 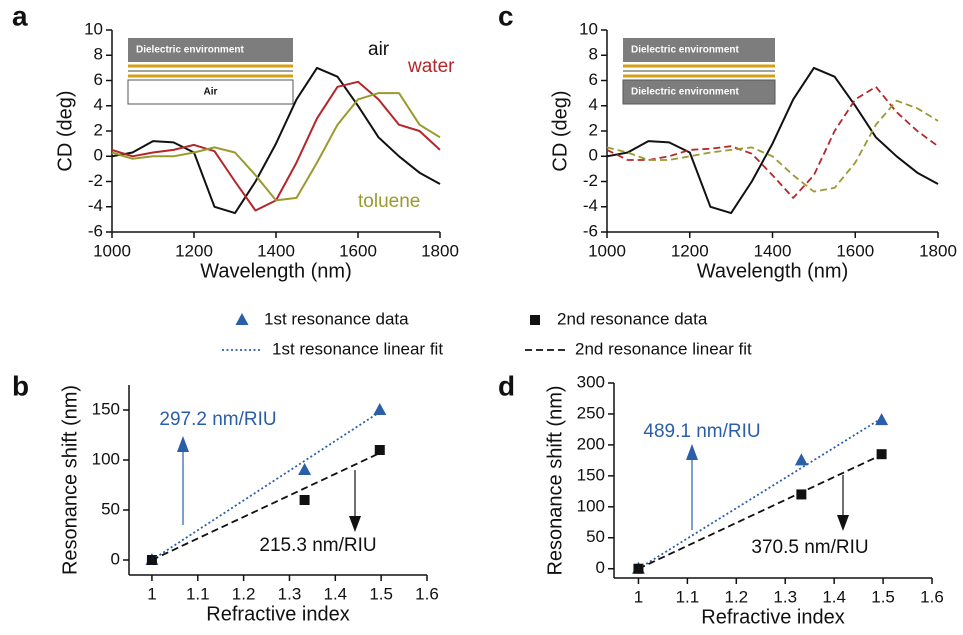 I want to click on panel-letter: b, so click(x=20, y=385).